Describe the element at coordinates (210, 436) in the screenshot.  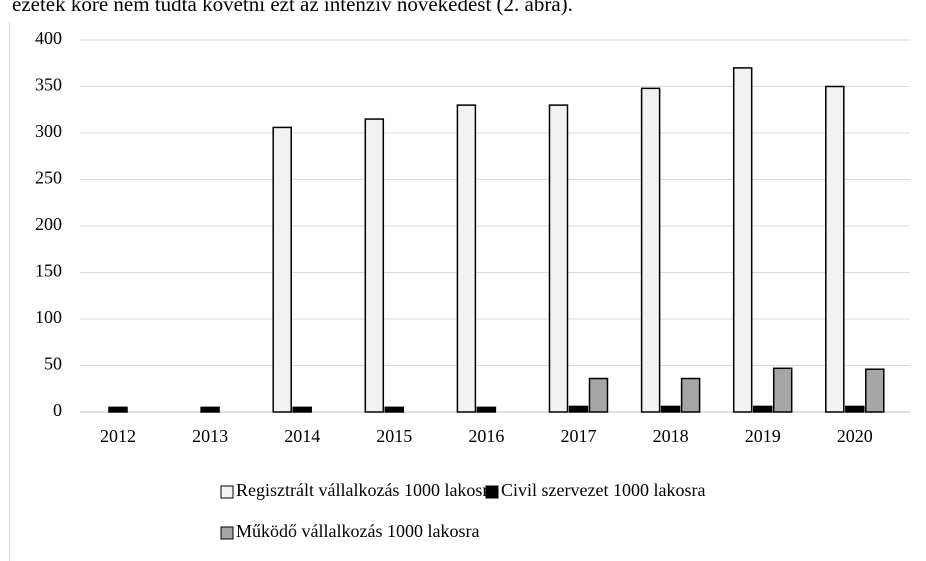
I see `x-tick-label: 2013` at that location.